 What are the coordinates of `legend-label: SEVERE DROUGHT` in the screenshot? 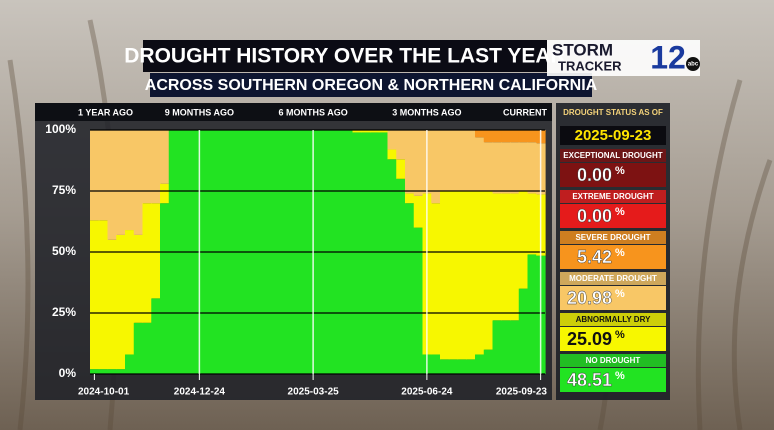 It's located at (612, 237).